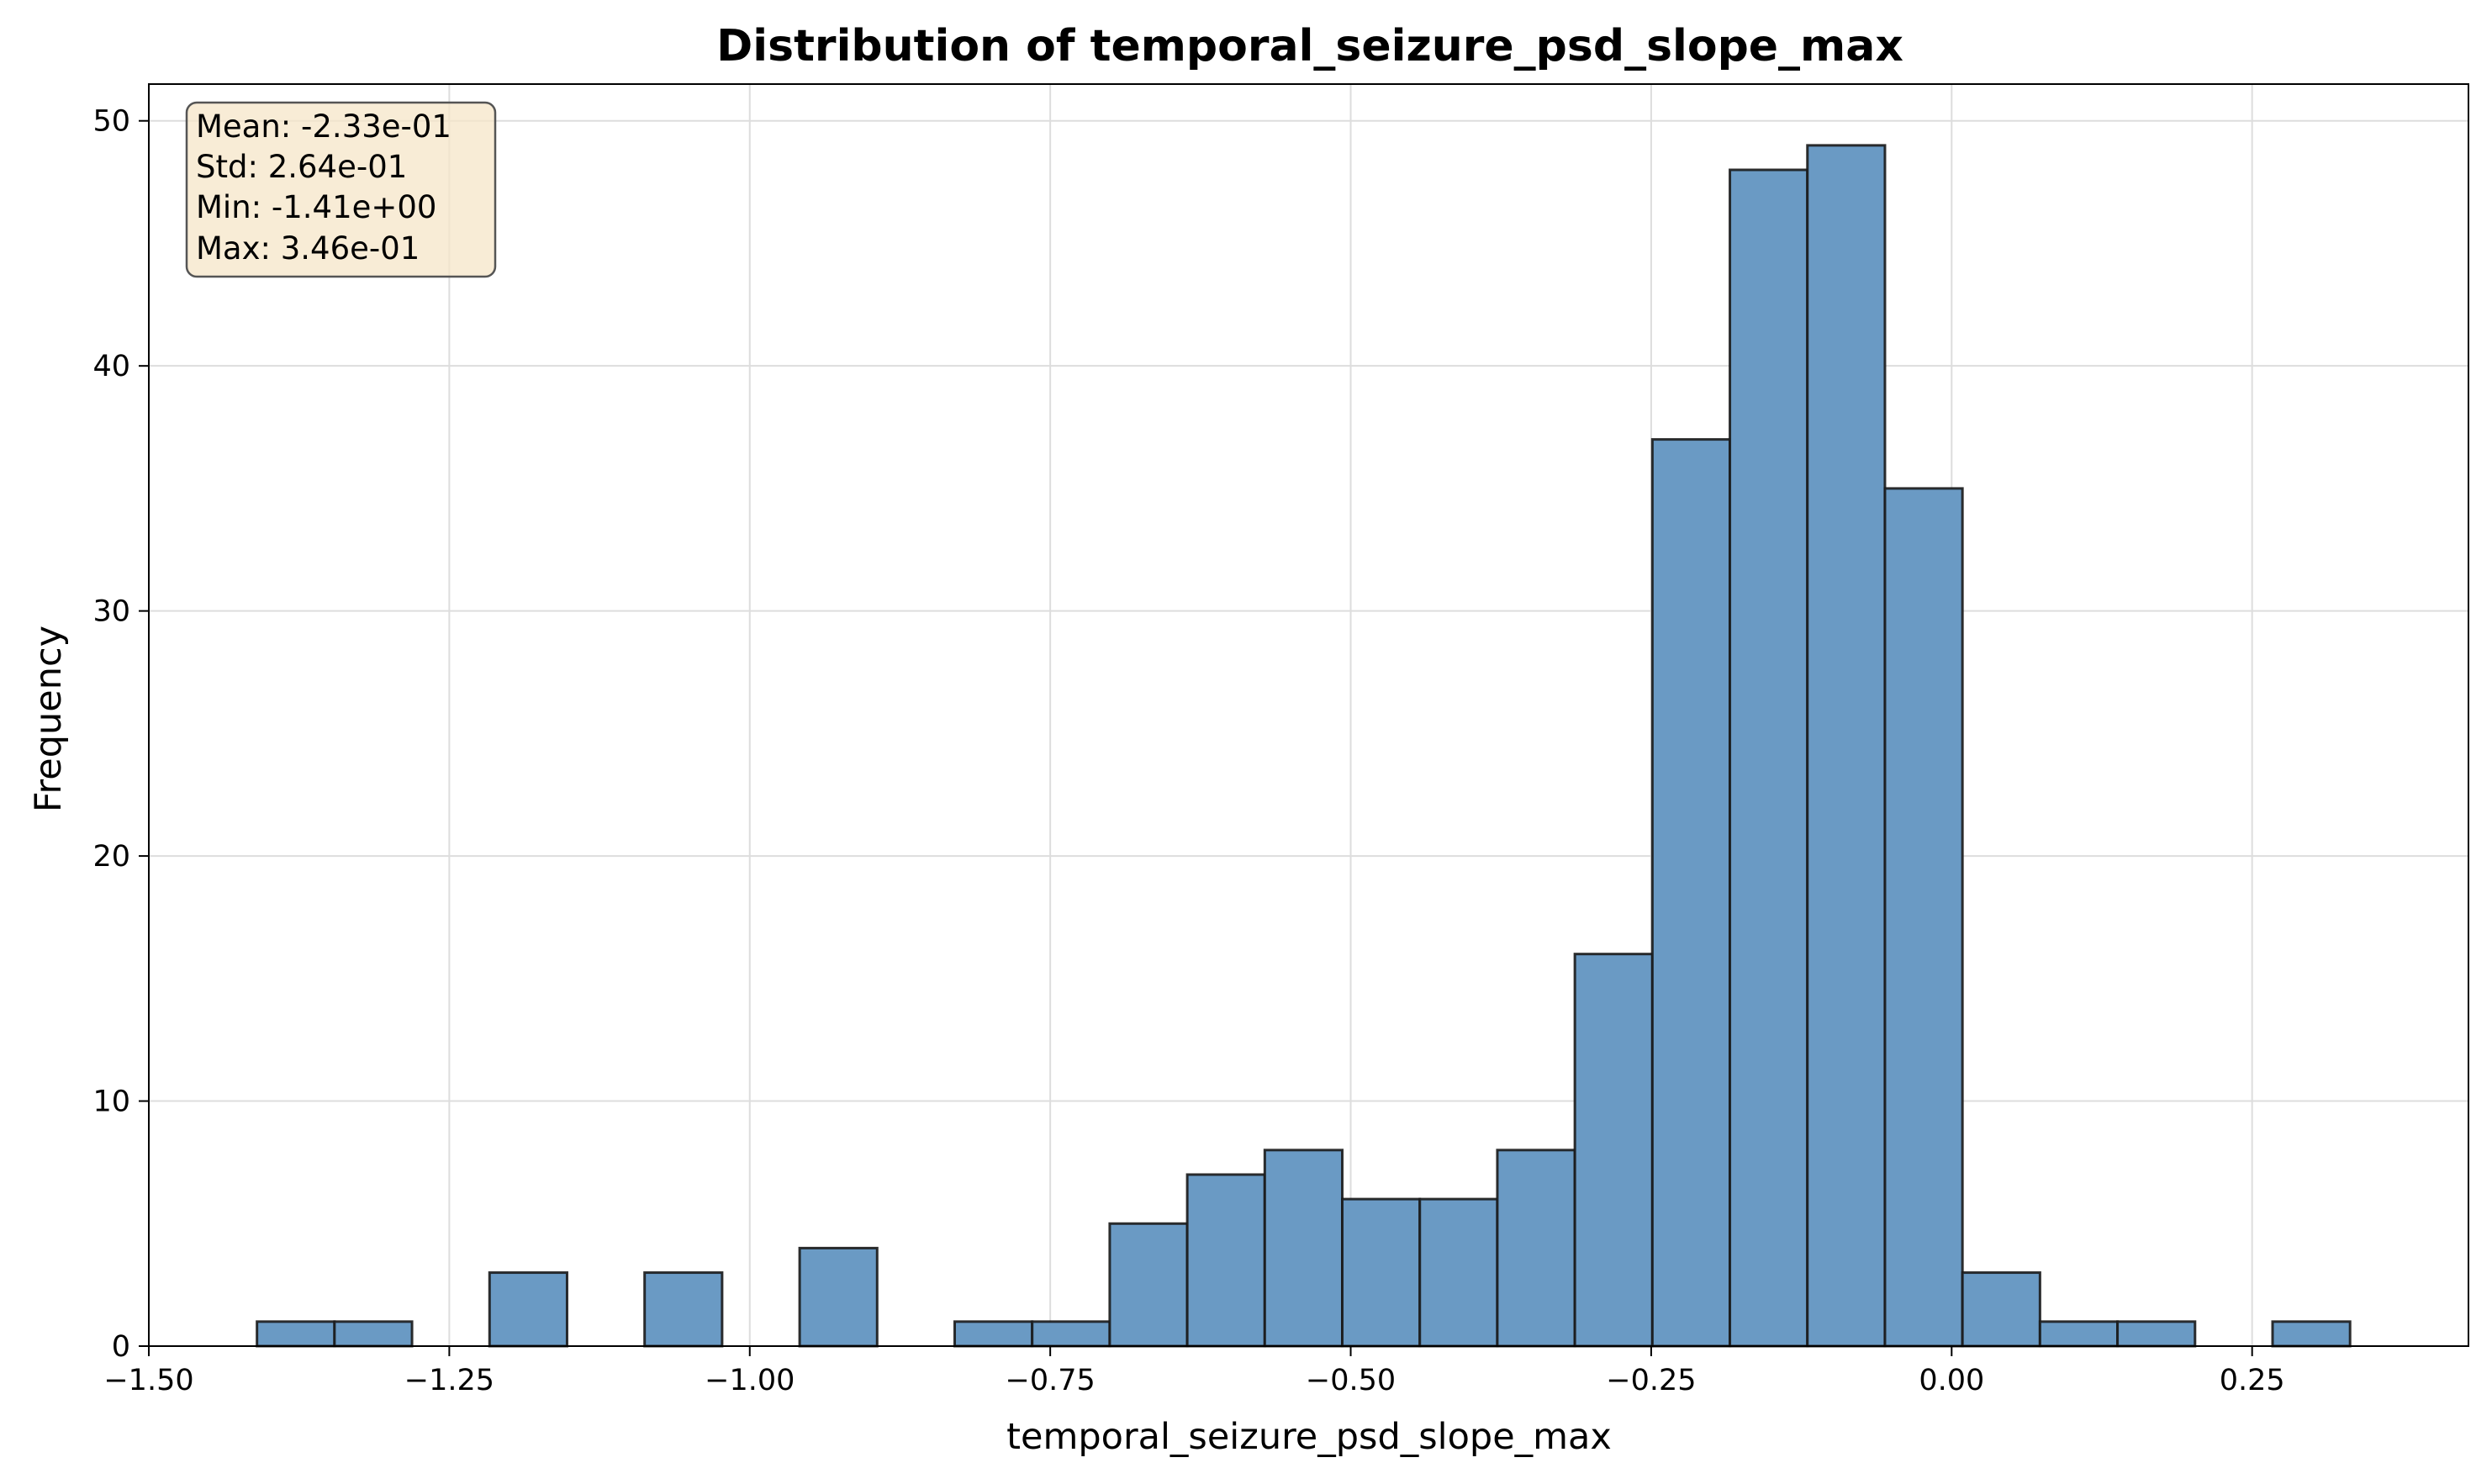 Image resolution: width=2492 pixels, height=1484 pixels. I want to click on y-tick-label: 50, so click(111, 122).